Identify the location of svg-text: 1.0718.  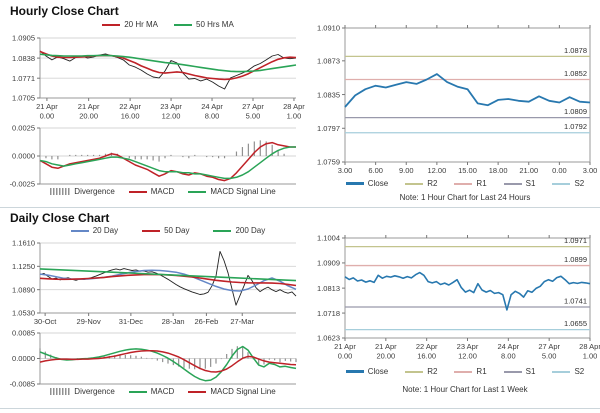
(328, 313).